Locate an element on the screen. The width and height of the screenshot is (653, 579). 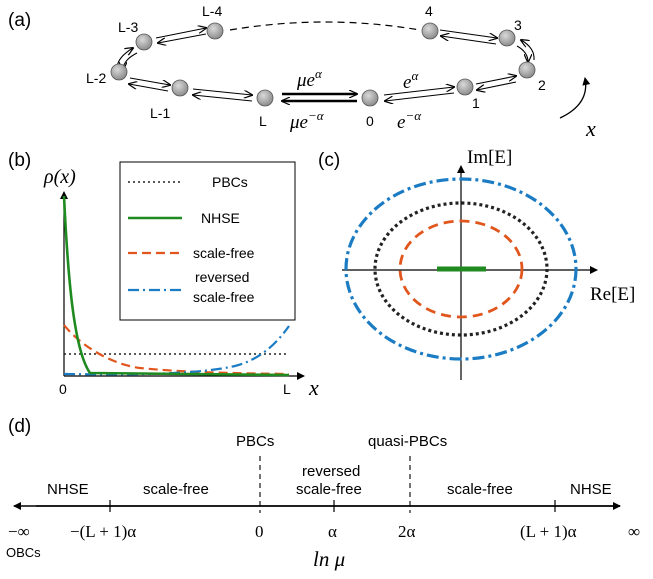
tick-label: 2α is located at coordinates (407, 531).